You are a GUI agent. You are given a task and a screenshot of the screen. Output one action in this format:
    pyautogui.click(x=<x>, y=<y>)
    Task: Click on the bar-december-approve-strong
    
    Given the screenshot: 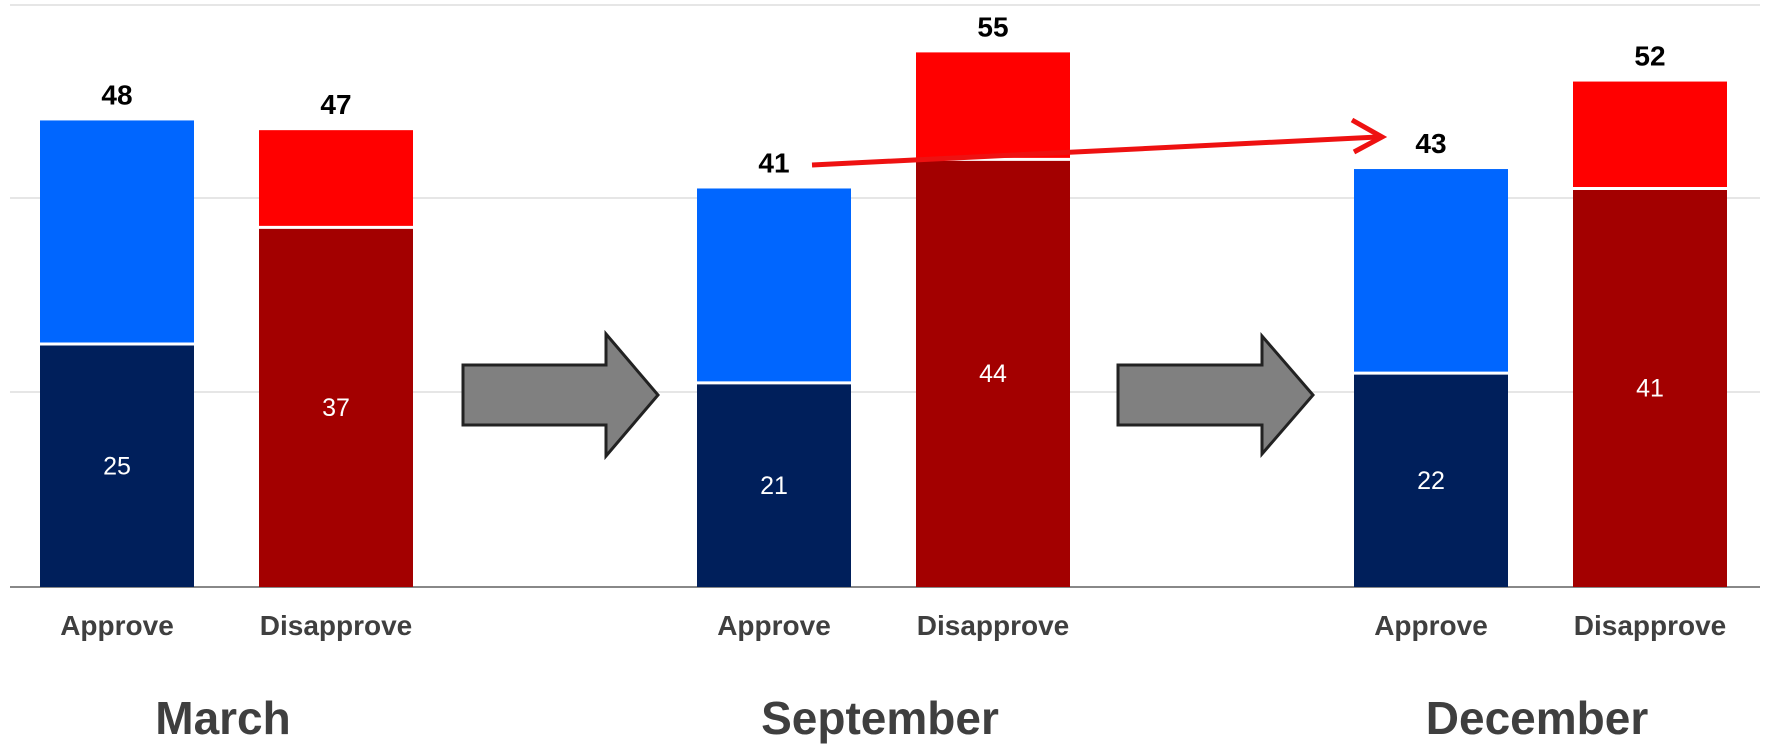 What is the action you would take?
    pyautogui.click(x=1431, y=480)
    